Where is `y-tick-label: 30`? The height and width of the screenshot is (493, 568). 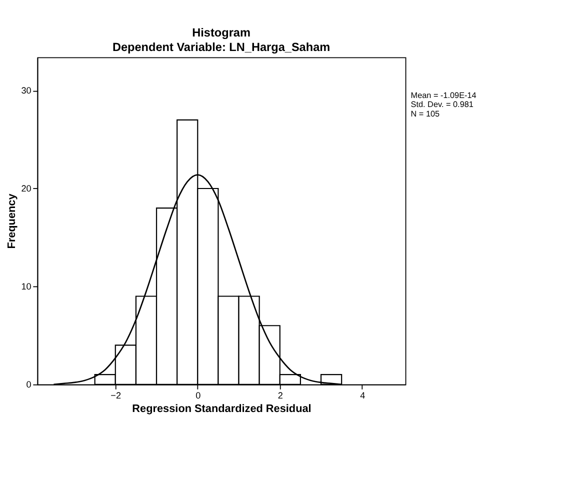
y-tick-label: 30 is located at coordinates (26, 91).